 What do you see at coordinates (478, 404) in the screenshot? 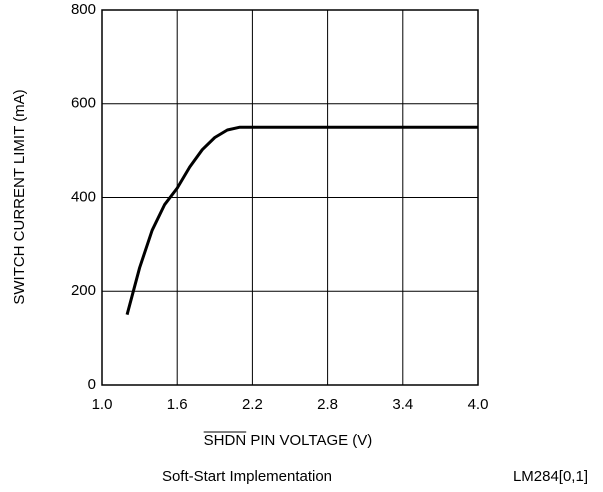
I see `x-tick-label: 4.0` at bounding box center [478, 404].